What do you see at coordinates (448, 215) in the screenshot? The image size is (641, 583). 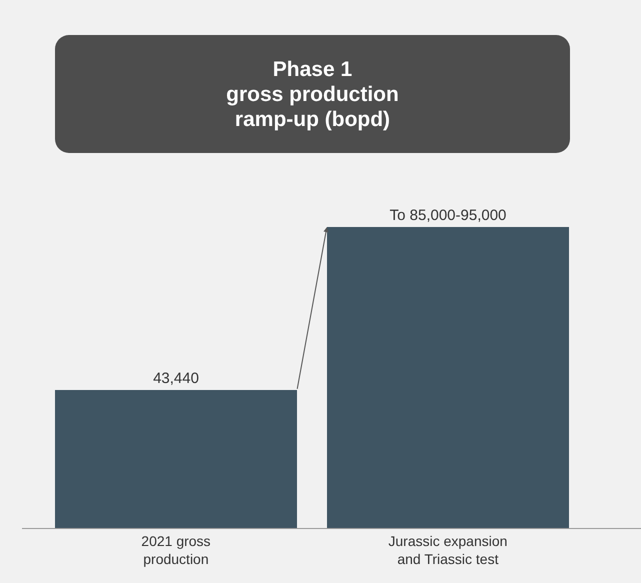 I see `data-label: To 85,000-95,000` at bounding box center [448, 215].